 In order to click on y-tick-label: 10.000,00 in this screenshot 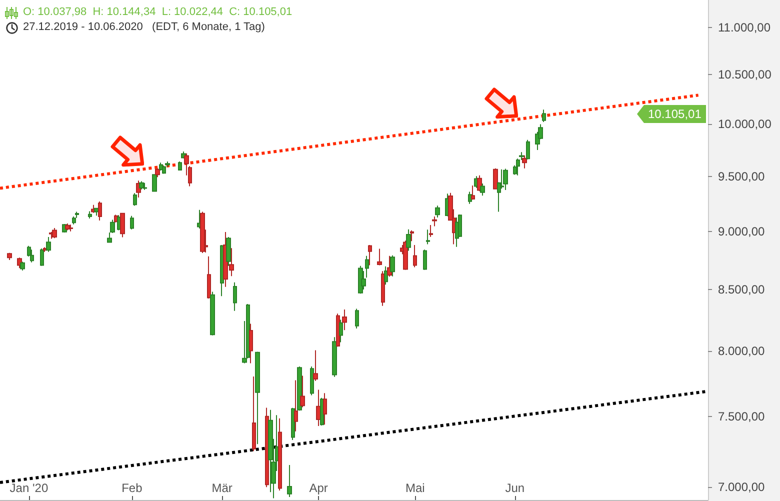, I will do `click(745, 124)`.